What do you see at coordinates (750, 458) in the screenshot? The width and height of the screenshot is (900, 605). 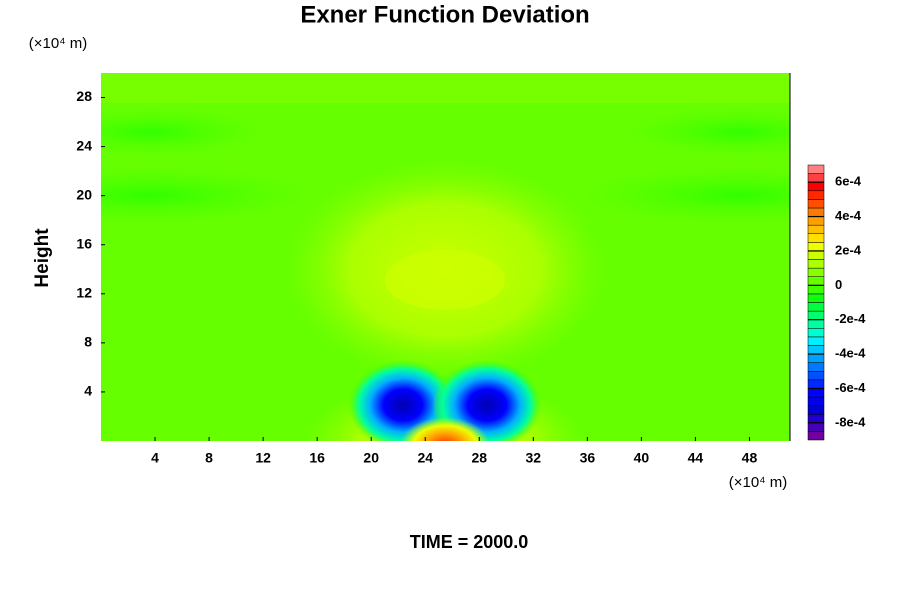 I see `x-tick-label: 48` at bounding box center [750, 458].